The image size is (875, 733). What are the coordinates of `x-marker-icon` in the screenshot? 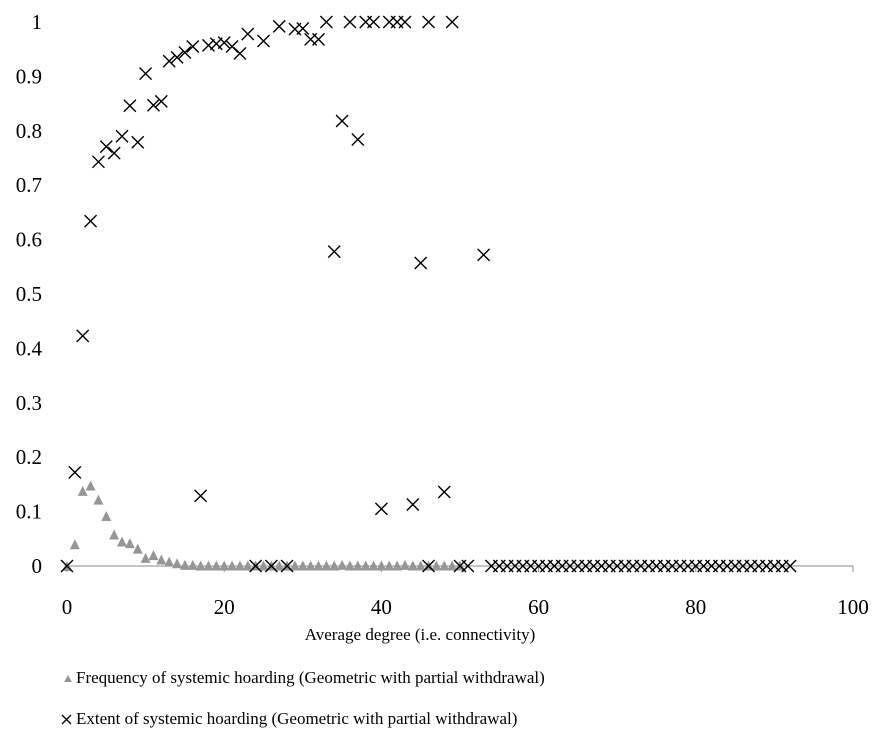 It's located at (66, 719).